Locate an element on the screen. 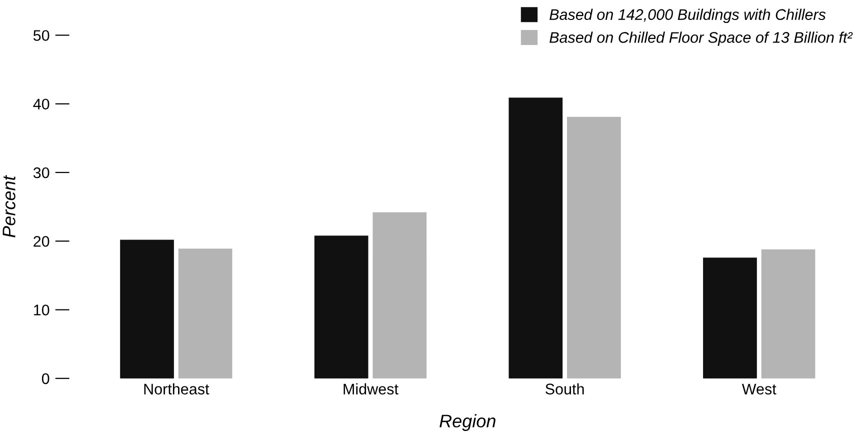  x-axis-title: Region is located at coordinates (468, 422).